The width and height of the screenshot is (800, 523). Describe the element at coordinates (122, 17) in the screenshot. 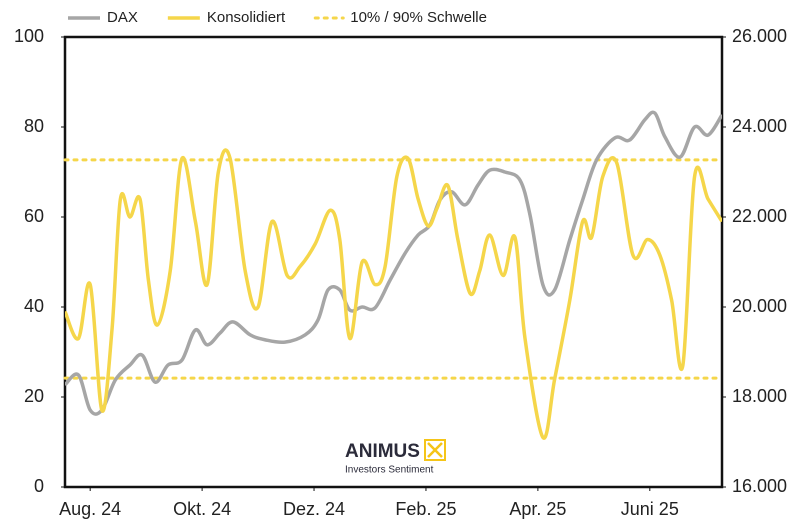

I see `legend-label: DAX` at that location.